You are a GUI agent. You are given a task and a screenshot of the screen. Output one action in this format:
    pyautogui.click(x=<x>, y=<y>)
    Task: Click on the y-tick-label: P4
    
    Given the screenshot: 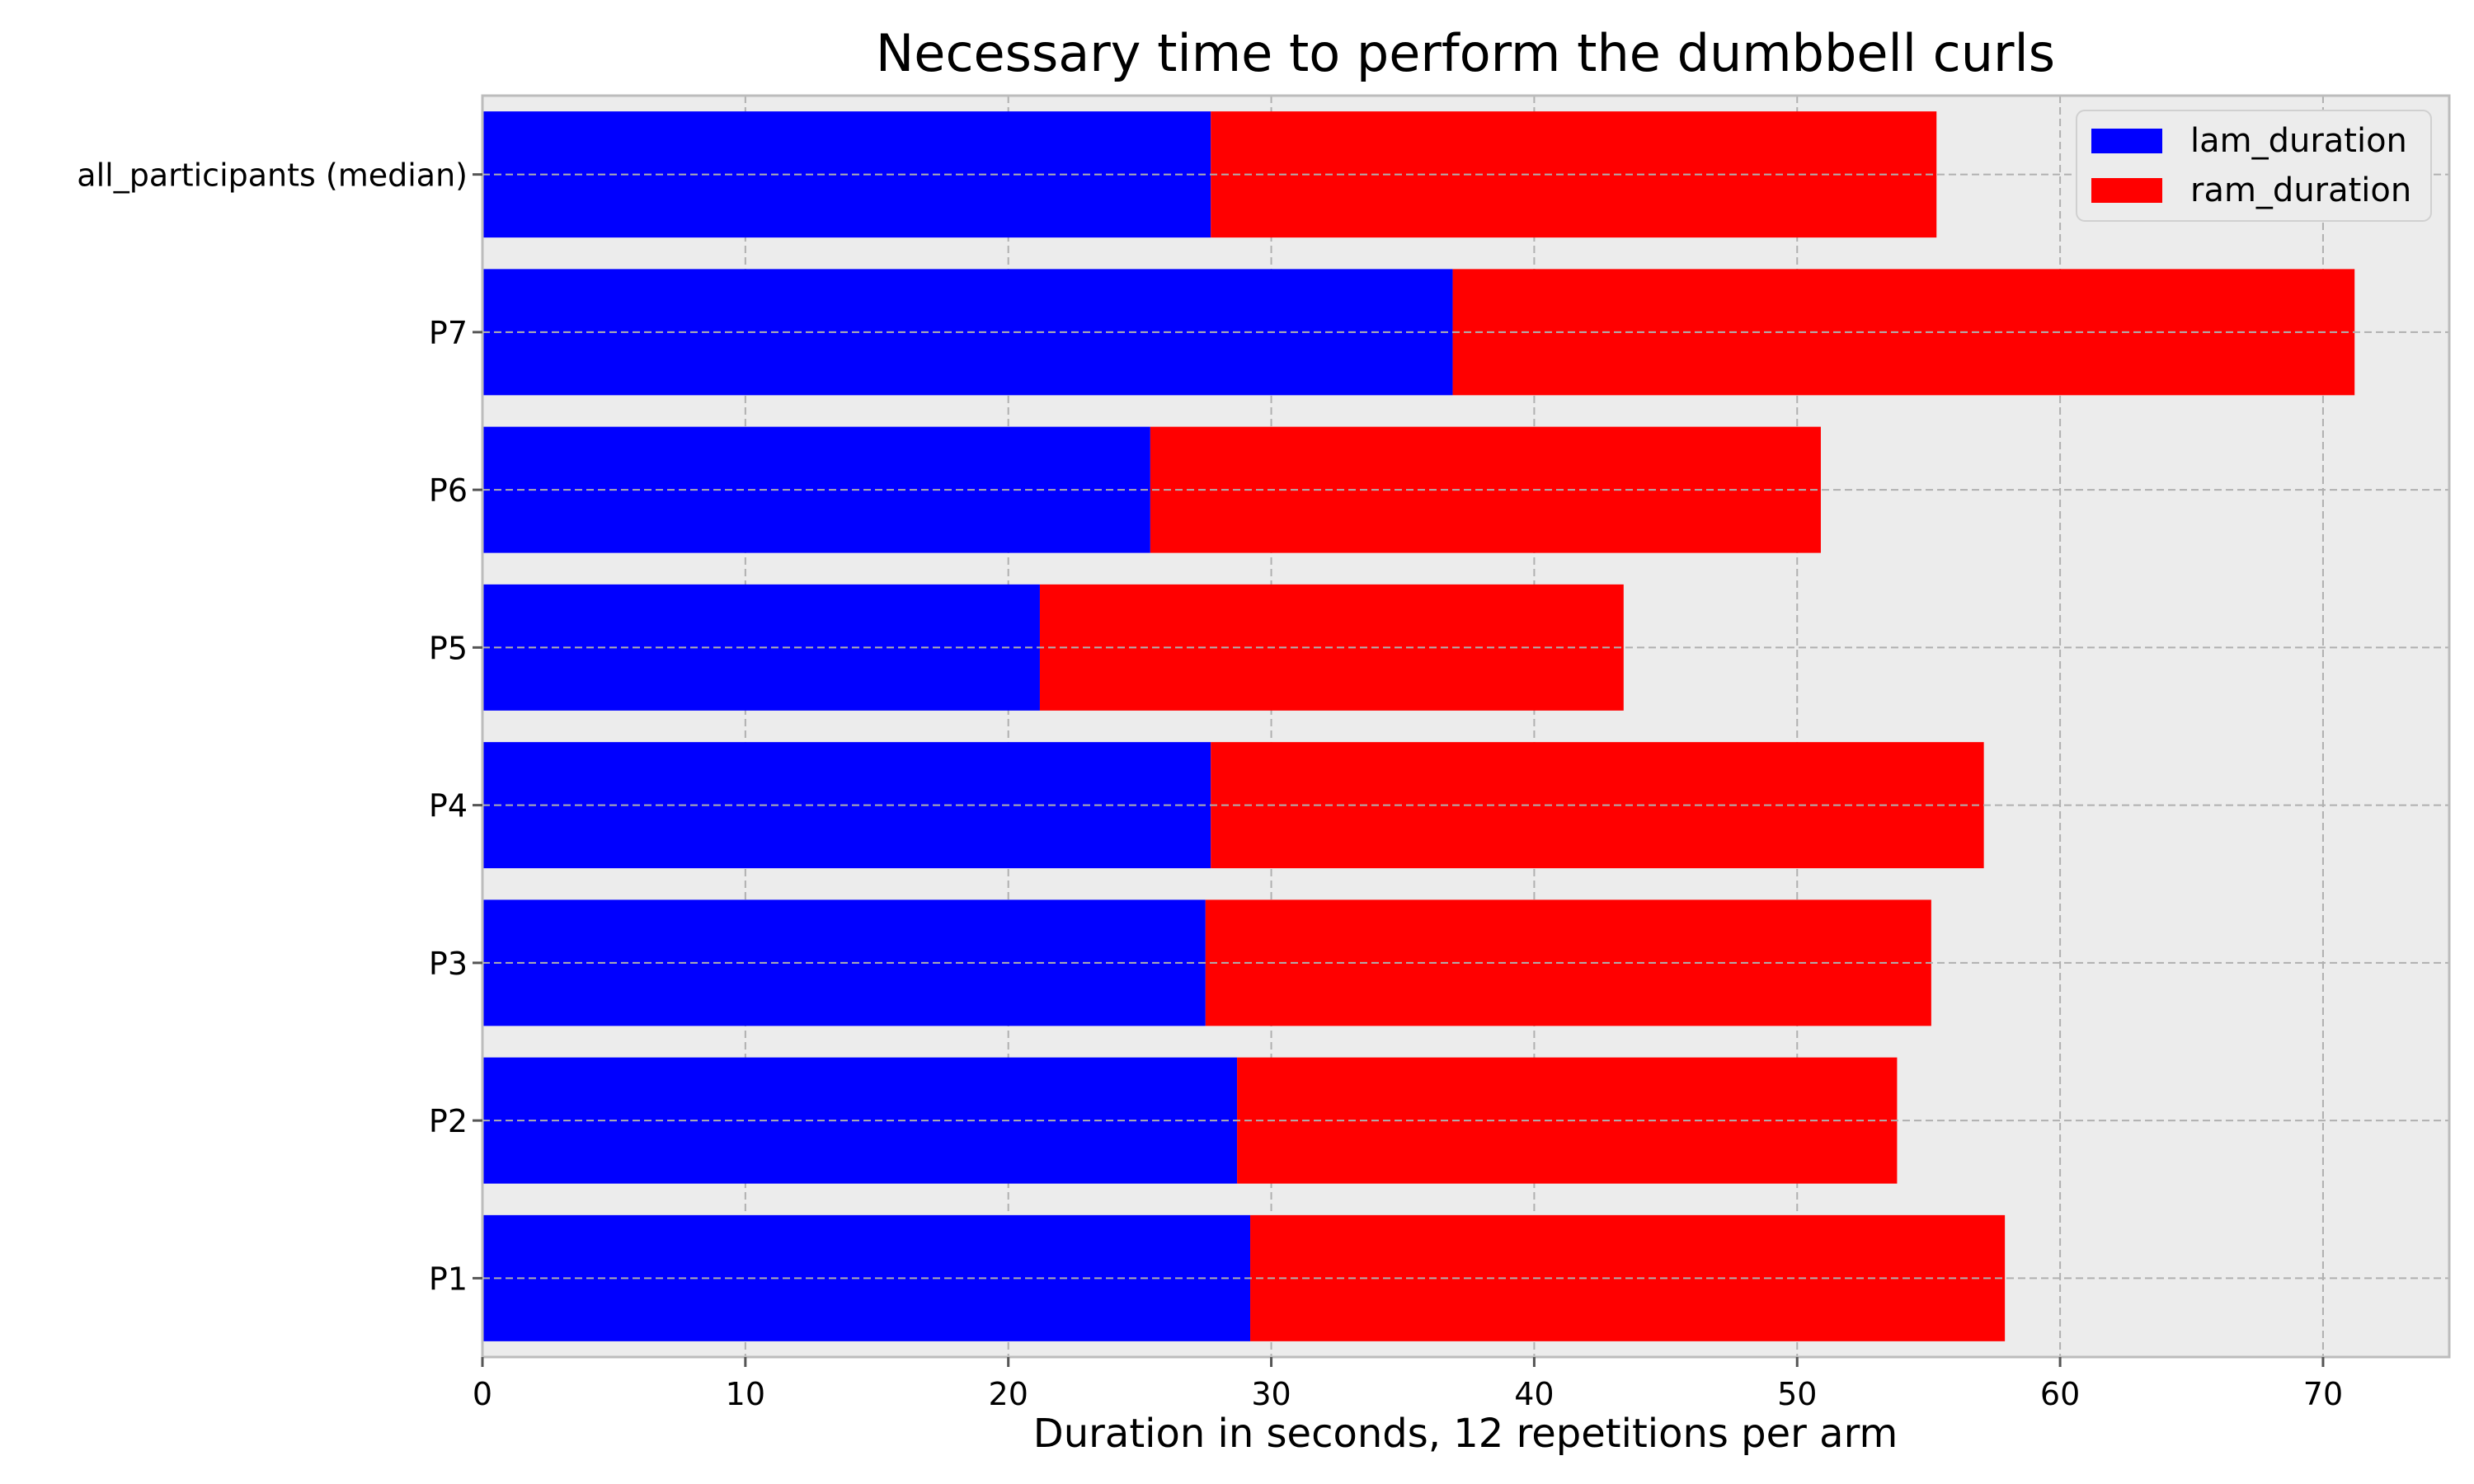 What is the action you would take?
    pyautogui.click(x=448, y=806)
    